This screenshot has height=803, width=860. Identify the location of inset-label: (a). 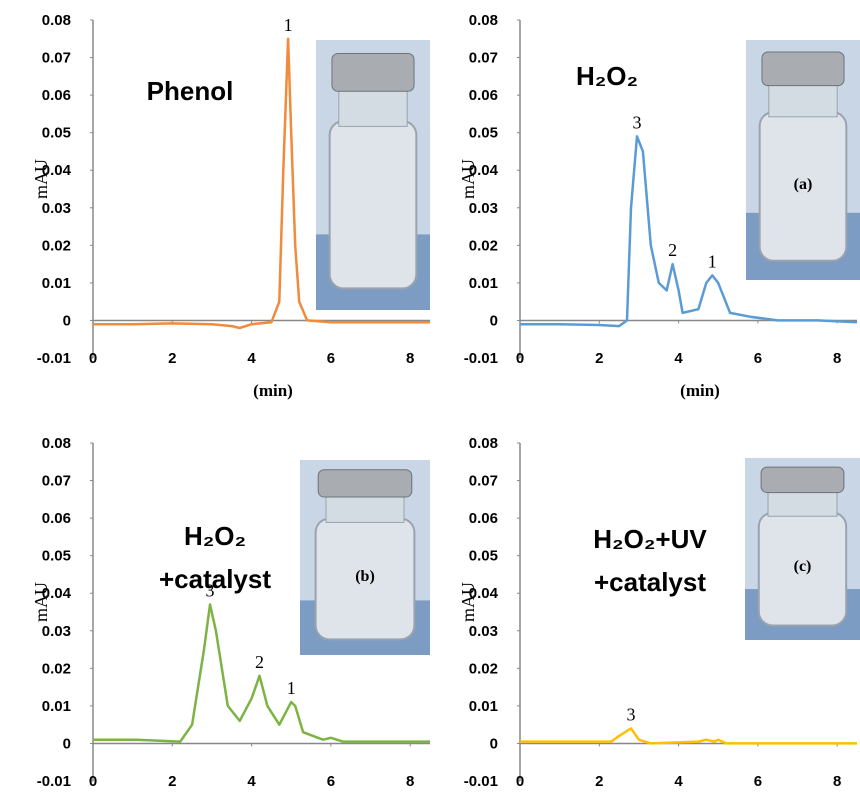
(803, 184).